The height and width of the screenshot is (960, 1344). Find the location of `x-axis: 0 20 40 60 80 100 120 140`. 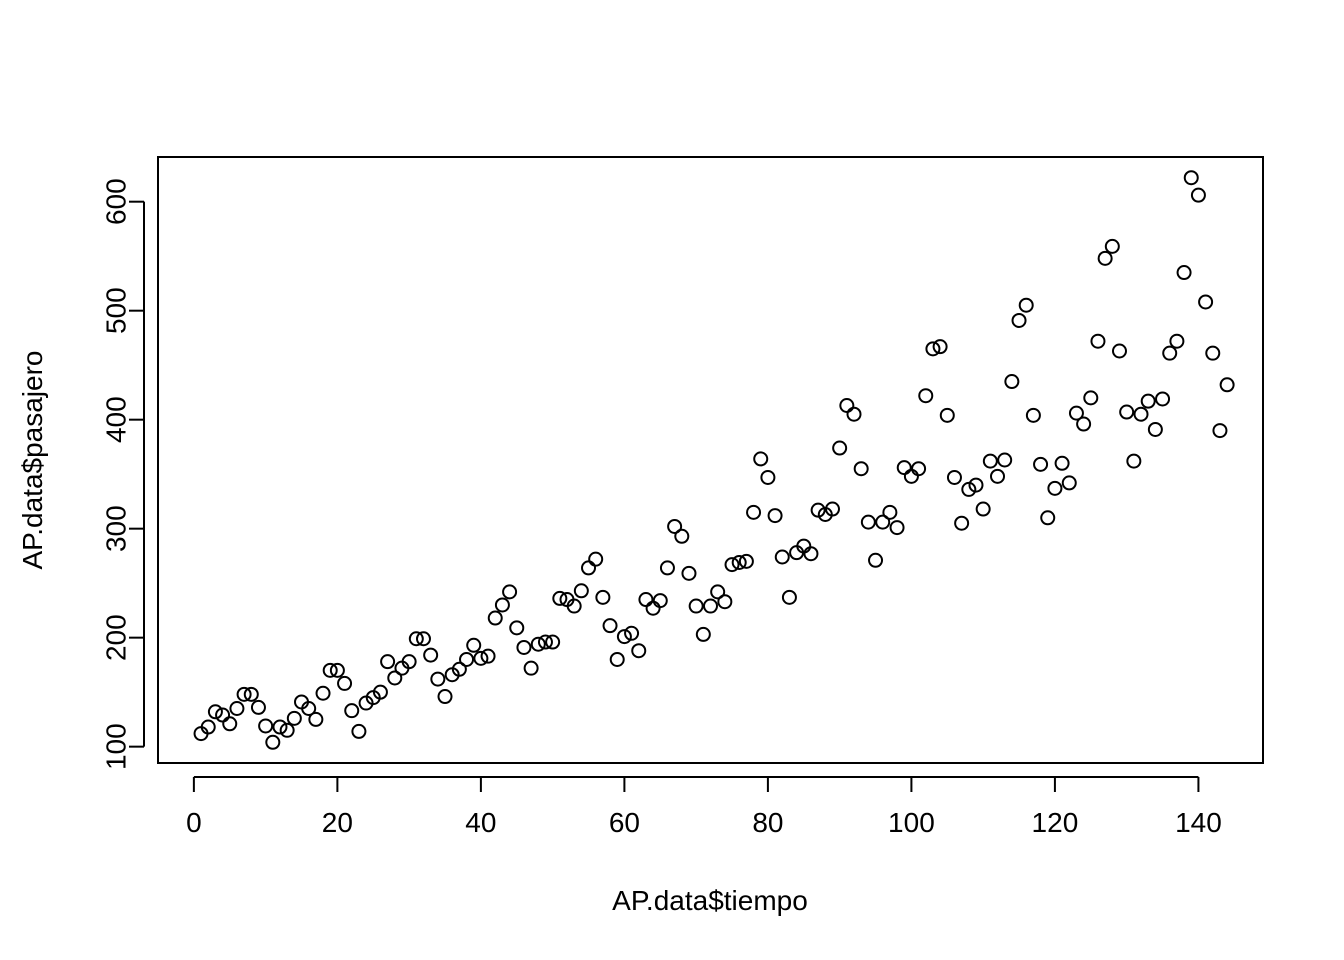

x-axis: 0 20 40 60 80 100 120 140 is located at coordinates (704, 807).